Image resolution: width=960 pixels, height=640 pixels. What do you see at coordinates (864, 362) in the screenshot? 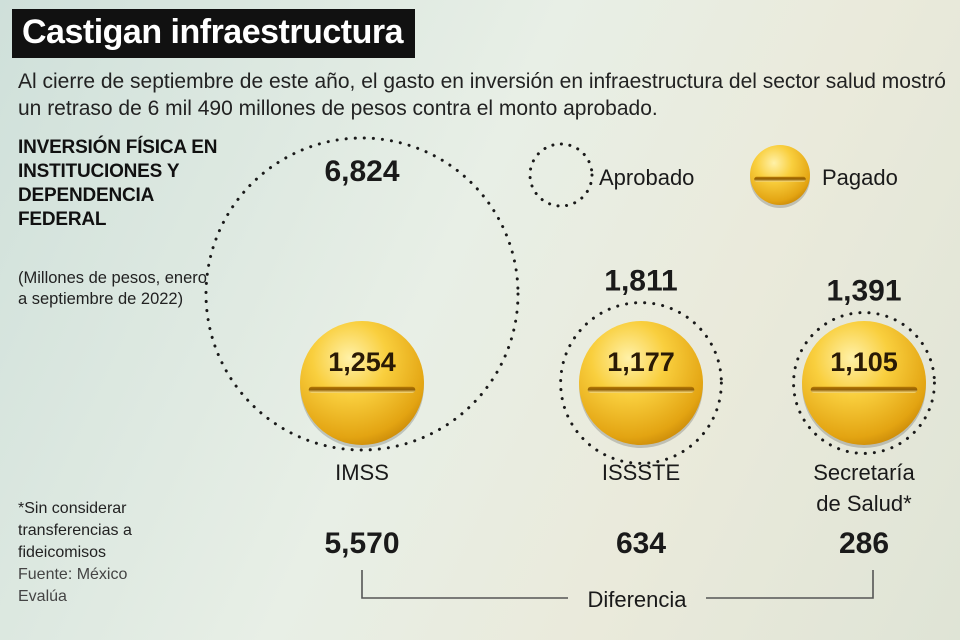
I see `paid-value: 1,105` at bounding box center [864, 362].